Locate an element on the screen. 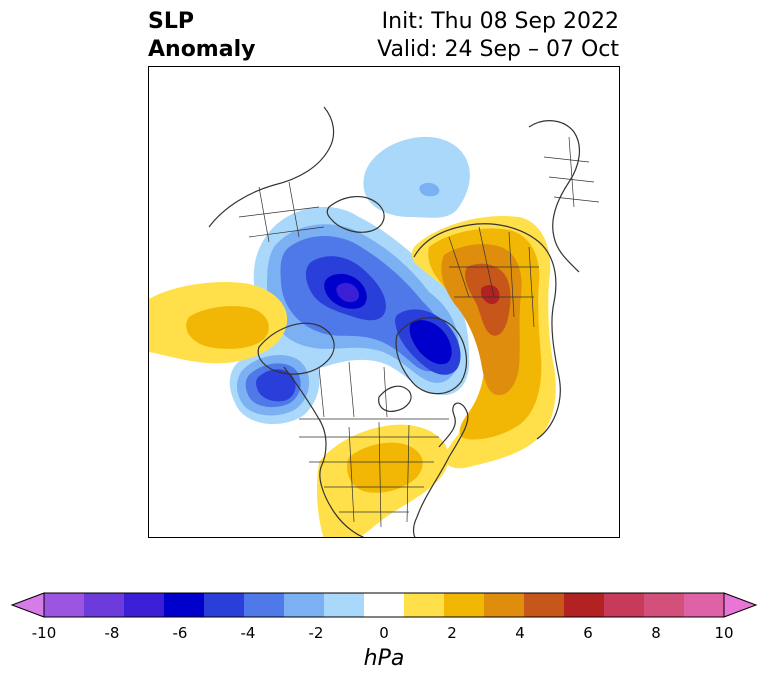 This screenshot has height=684, width=768. coastline-east-us is located at coordinates (440, 469).